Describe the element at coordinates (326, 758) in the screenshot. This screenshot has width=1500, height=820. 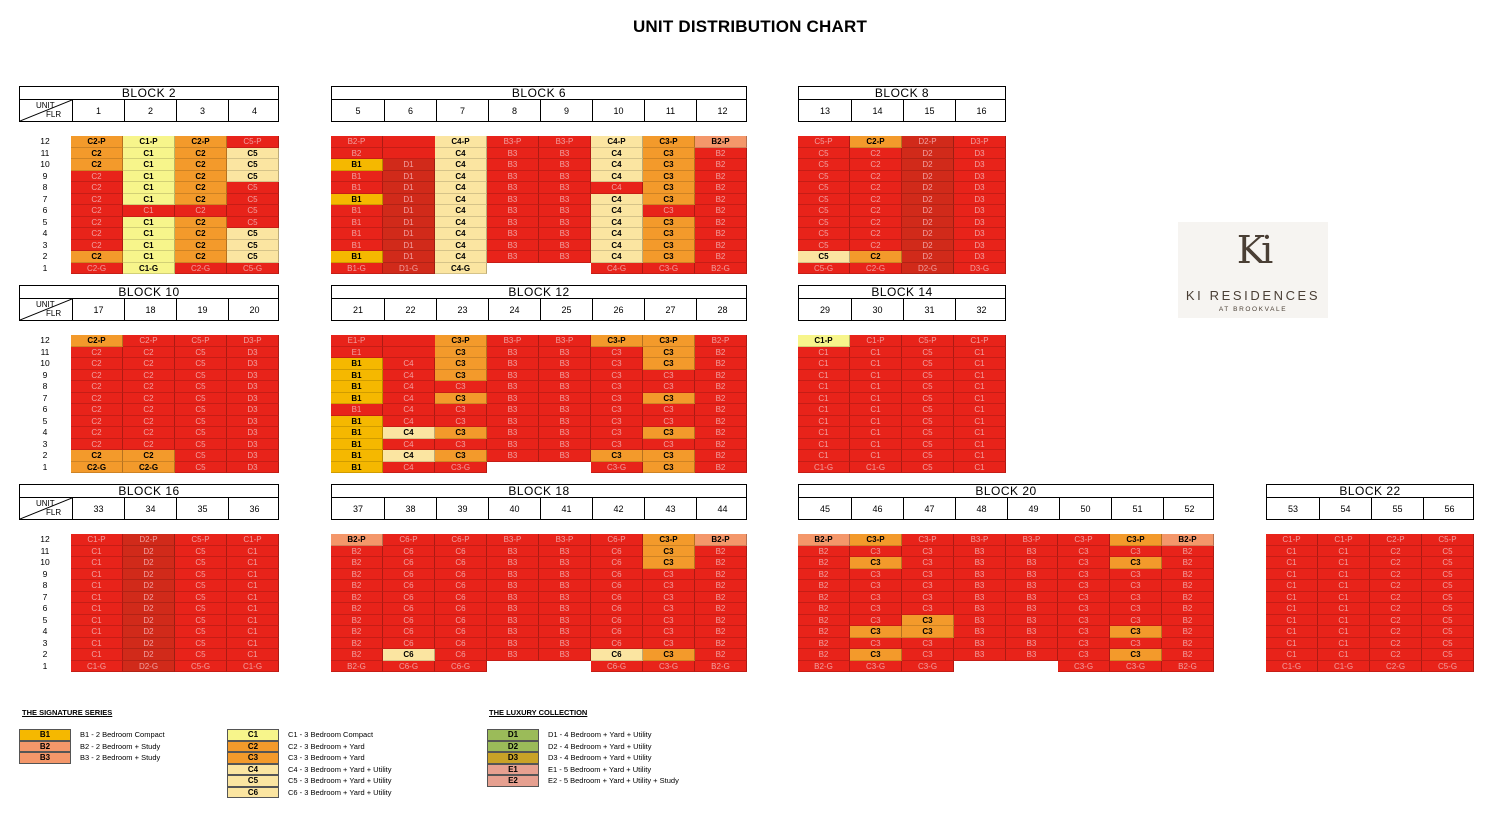
I see `legend-text: C3 - 3 Bedroom + Yard` at that location.